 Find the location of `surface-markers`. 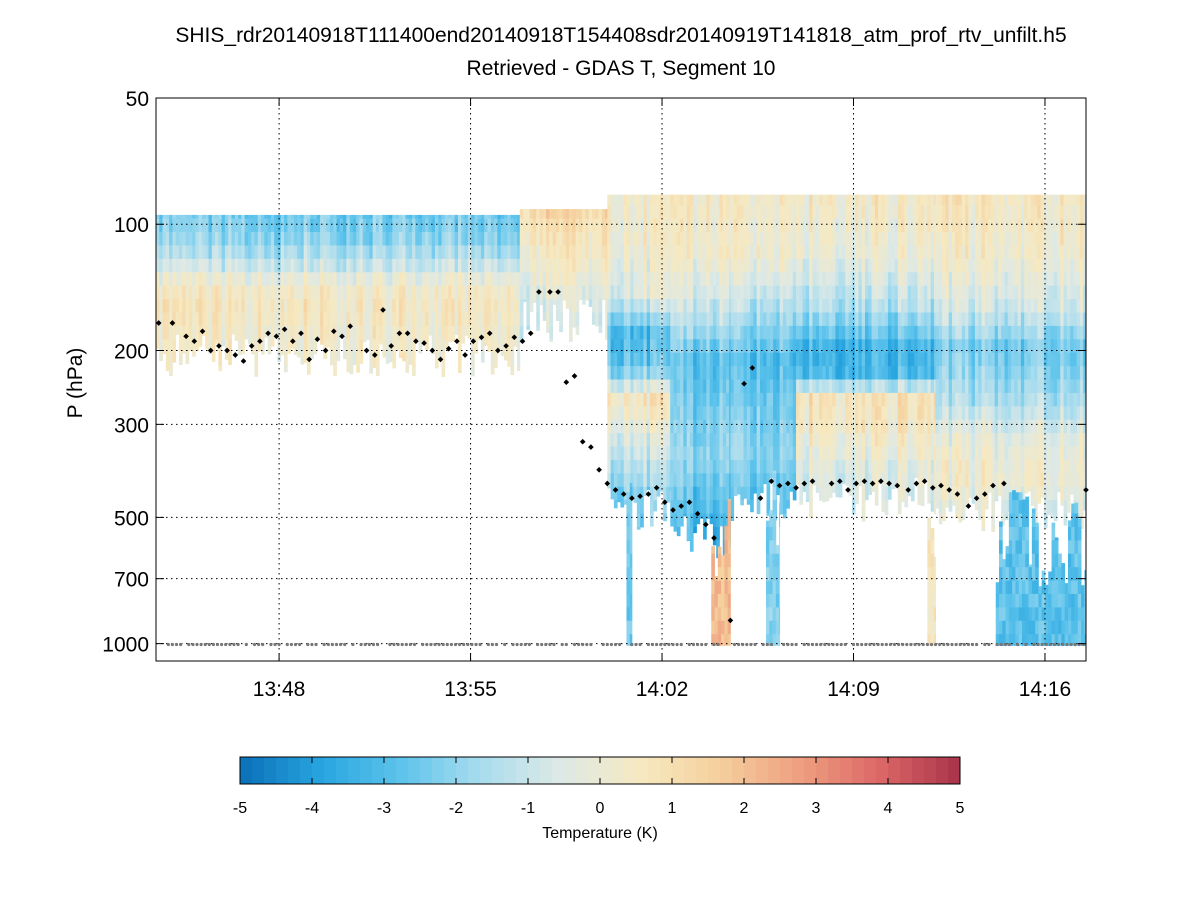

surface-markers is located at coordinates (625, 644).